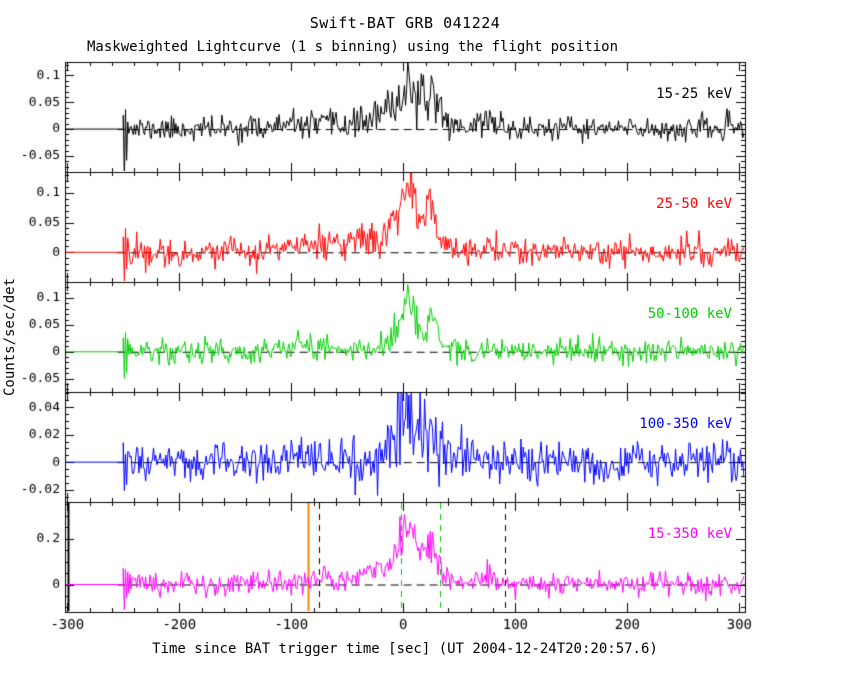 Image resolution: width=850 pixels, height=680 pixels. I want to click on chart-title: Swift-BAT GRB 041224, so click(405, 23).